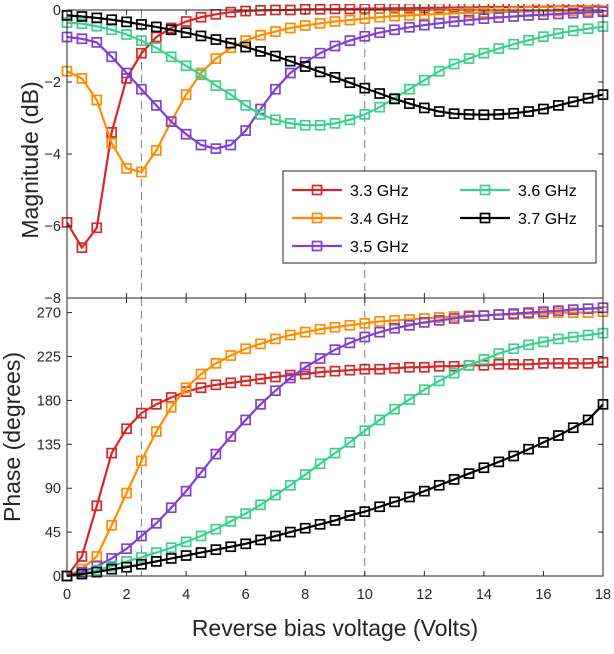  What do you see at coordinates (424, 595) in the screenshot?
I see `x-tick-label: 12` at bounding box center [424, 595].